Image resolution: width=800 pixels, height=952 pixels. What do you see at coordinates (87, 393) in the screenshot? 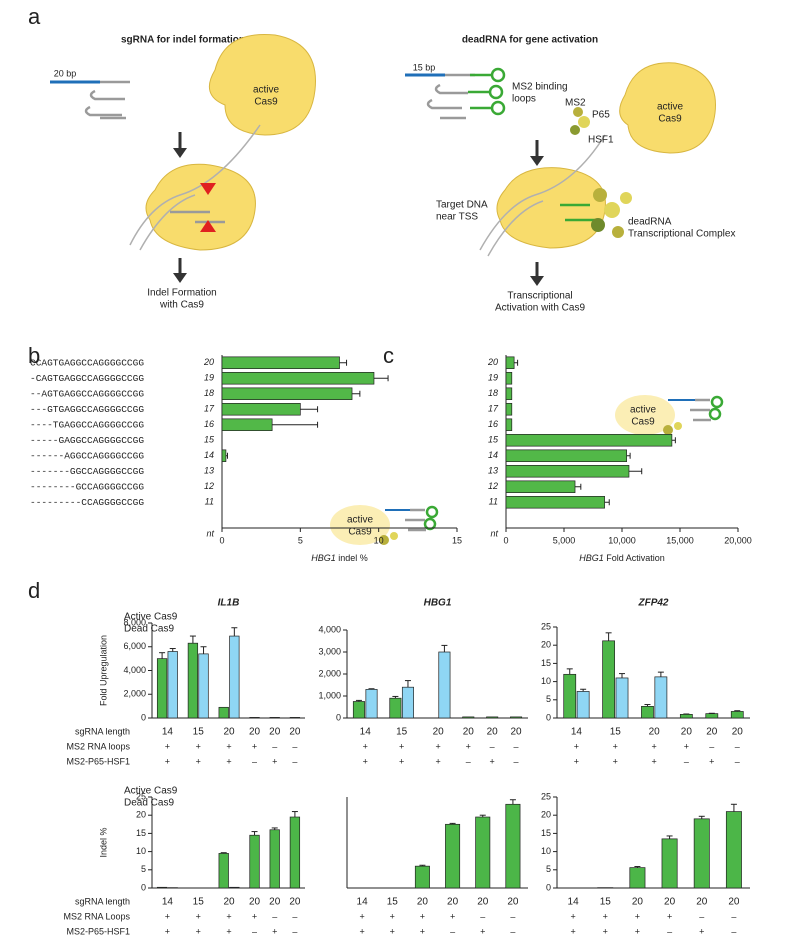
I see `sequence: --AGTGAGGCCAGGGGCCGG` at bounding box center [87, 393].